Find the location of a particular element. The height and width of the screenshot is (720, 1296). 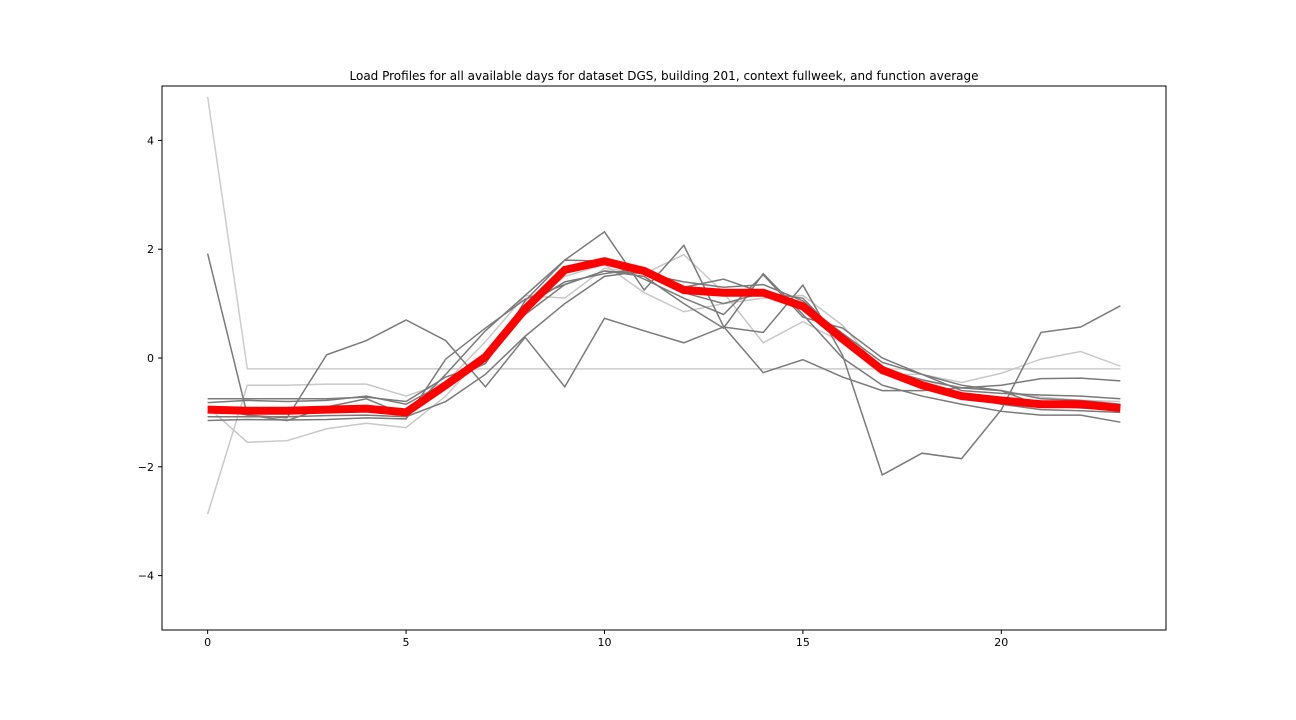

y-tick-label--2: −2 is located at coordinates (146, 467).